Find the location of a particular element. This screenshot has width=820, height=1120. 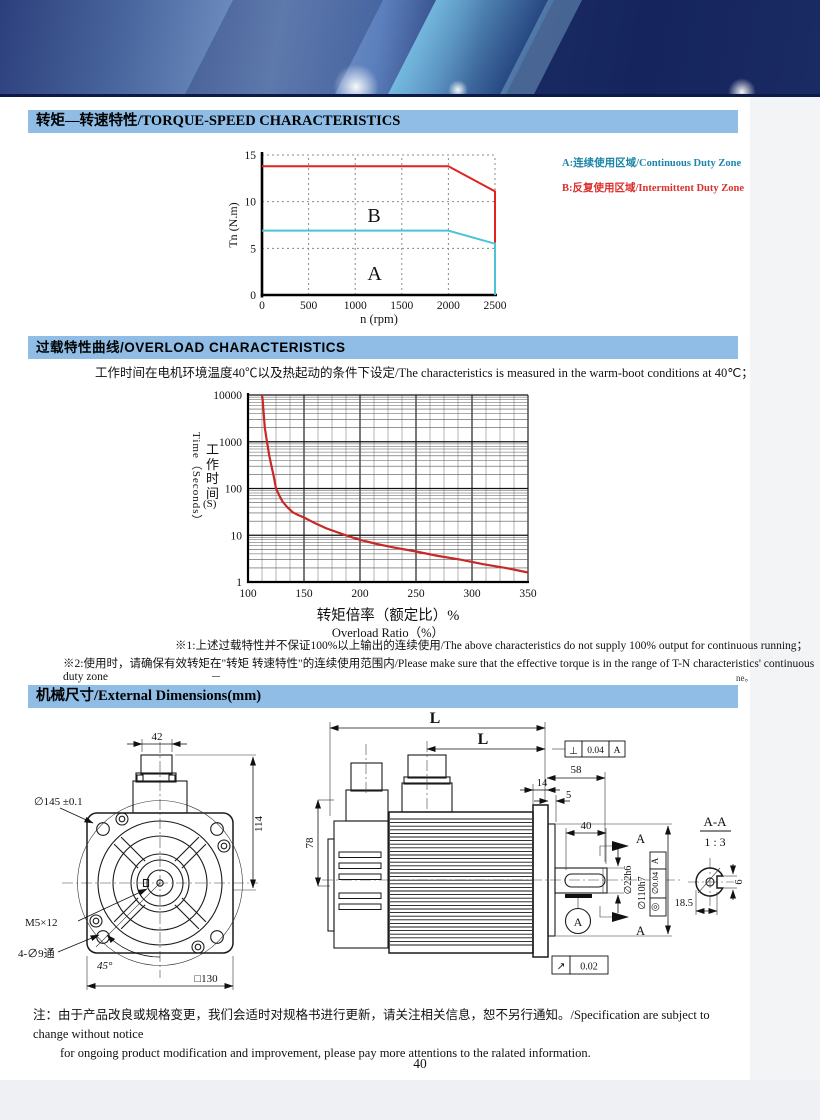

tol-conc-datum: A is located at coordinates (655, 860).